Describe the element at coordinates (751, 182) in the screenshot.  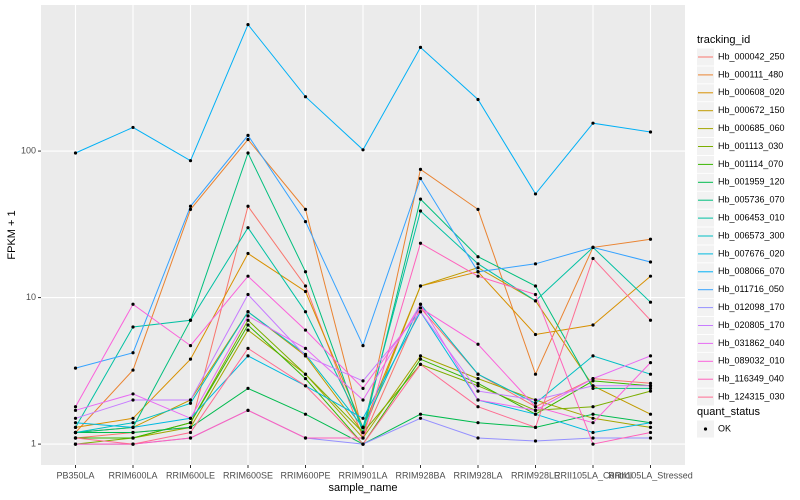
I see `legend-label: Hb_001959_120` at that location.